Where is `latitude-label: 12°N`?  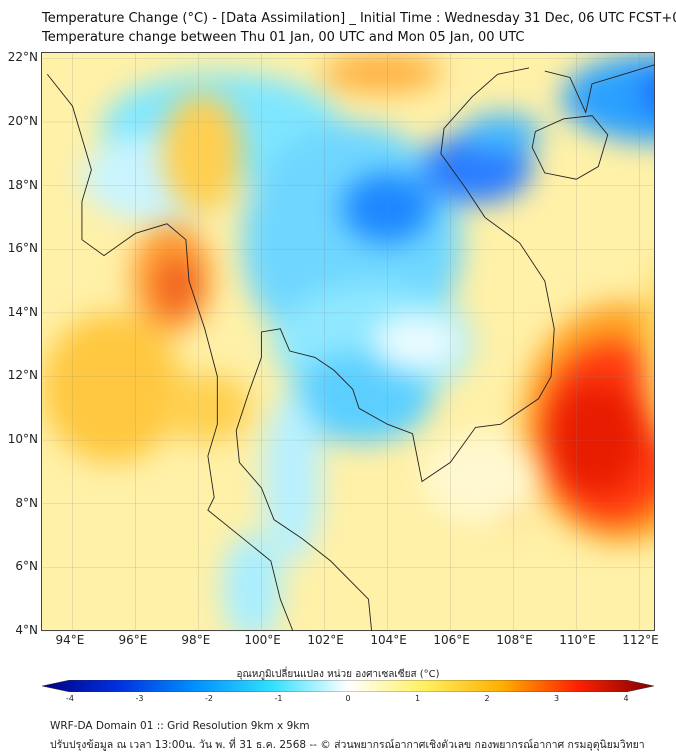 latitude-label: 12°N is located at coordinates (22, 375).